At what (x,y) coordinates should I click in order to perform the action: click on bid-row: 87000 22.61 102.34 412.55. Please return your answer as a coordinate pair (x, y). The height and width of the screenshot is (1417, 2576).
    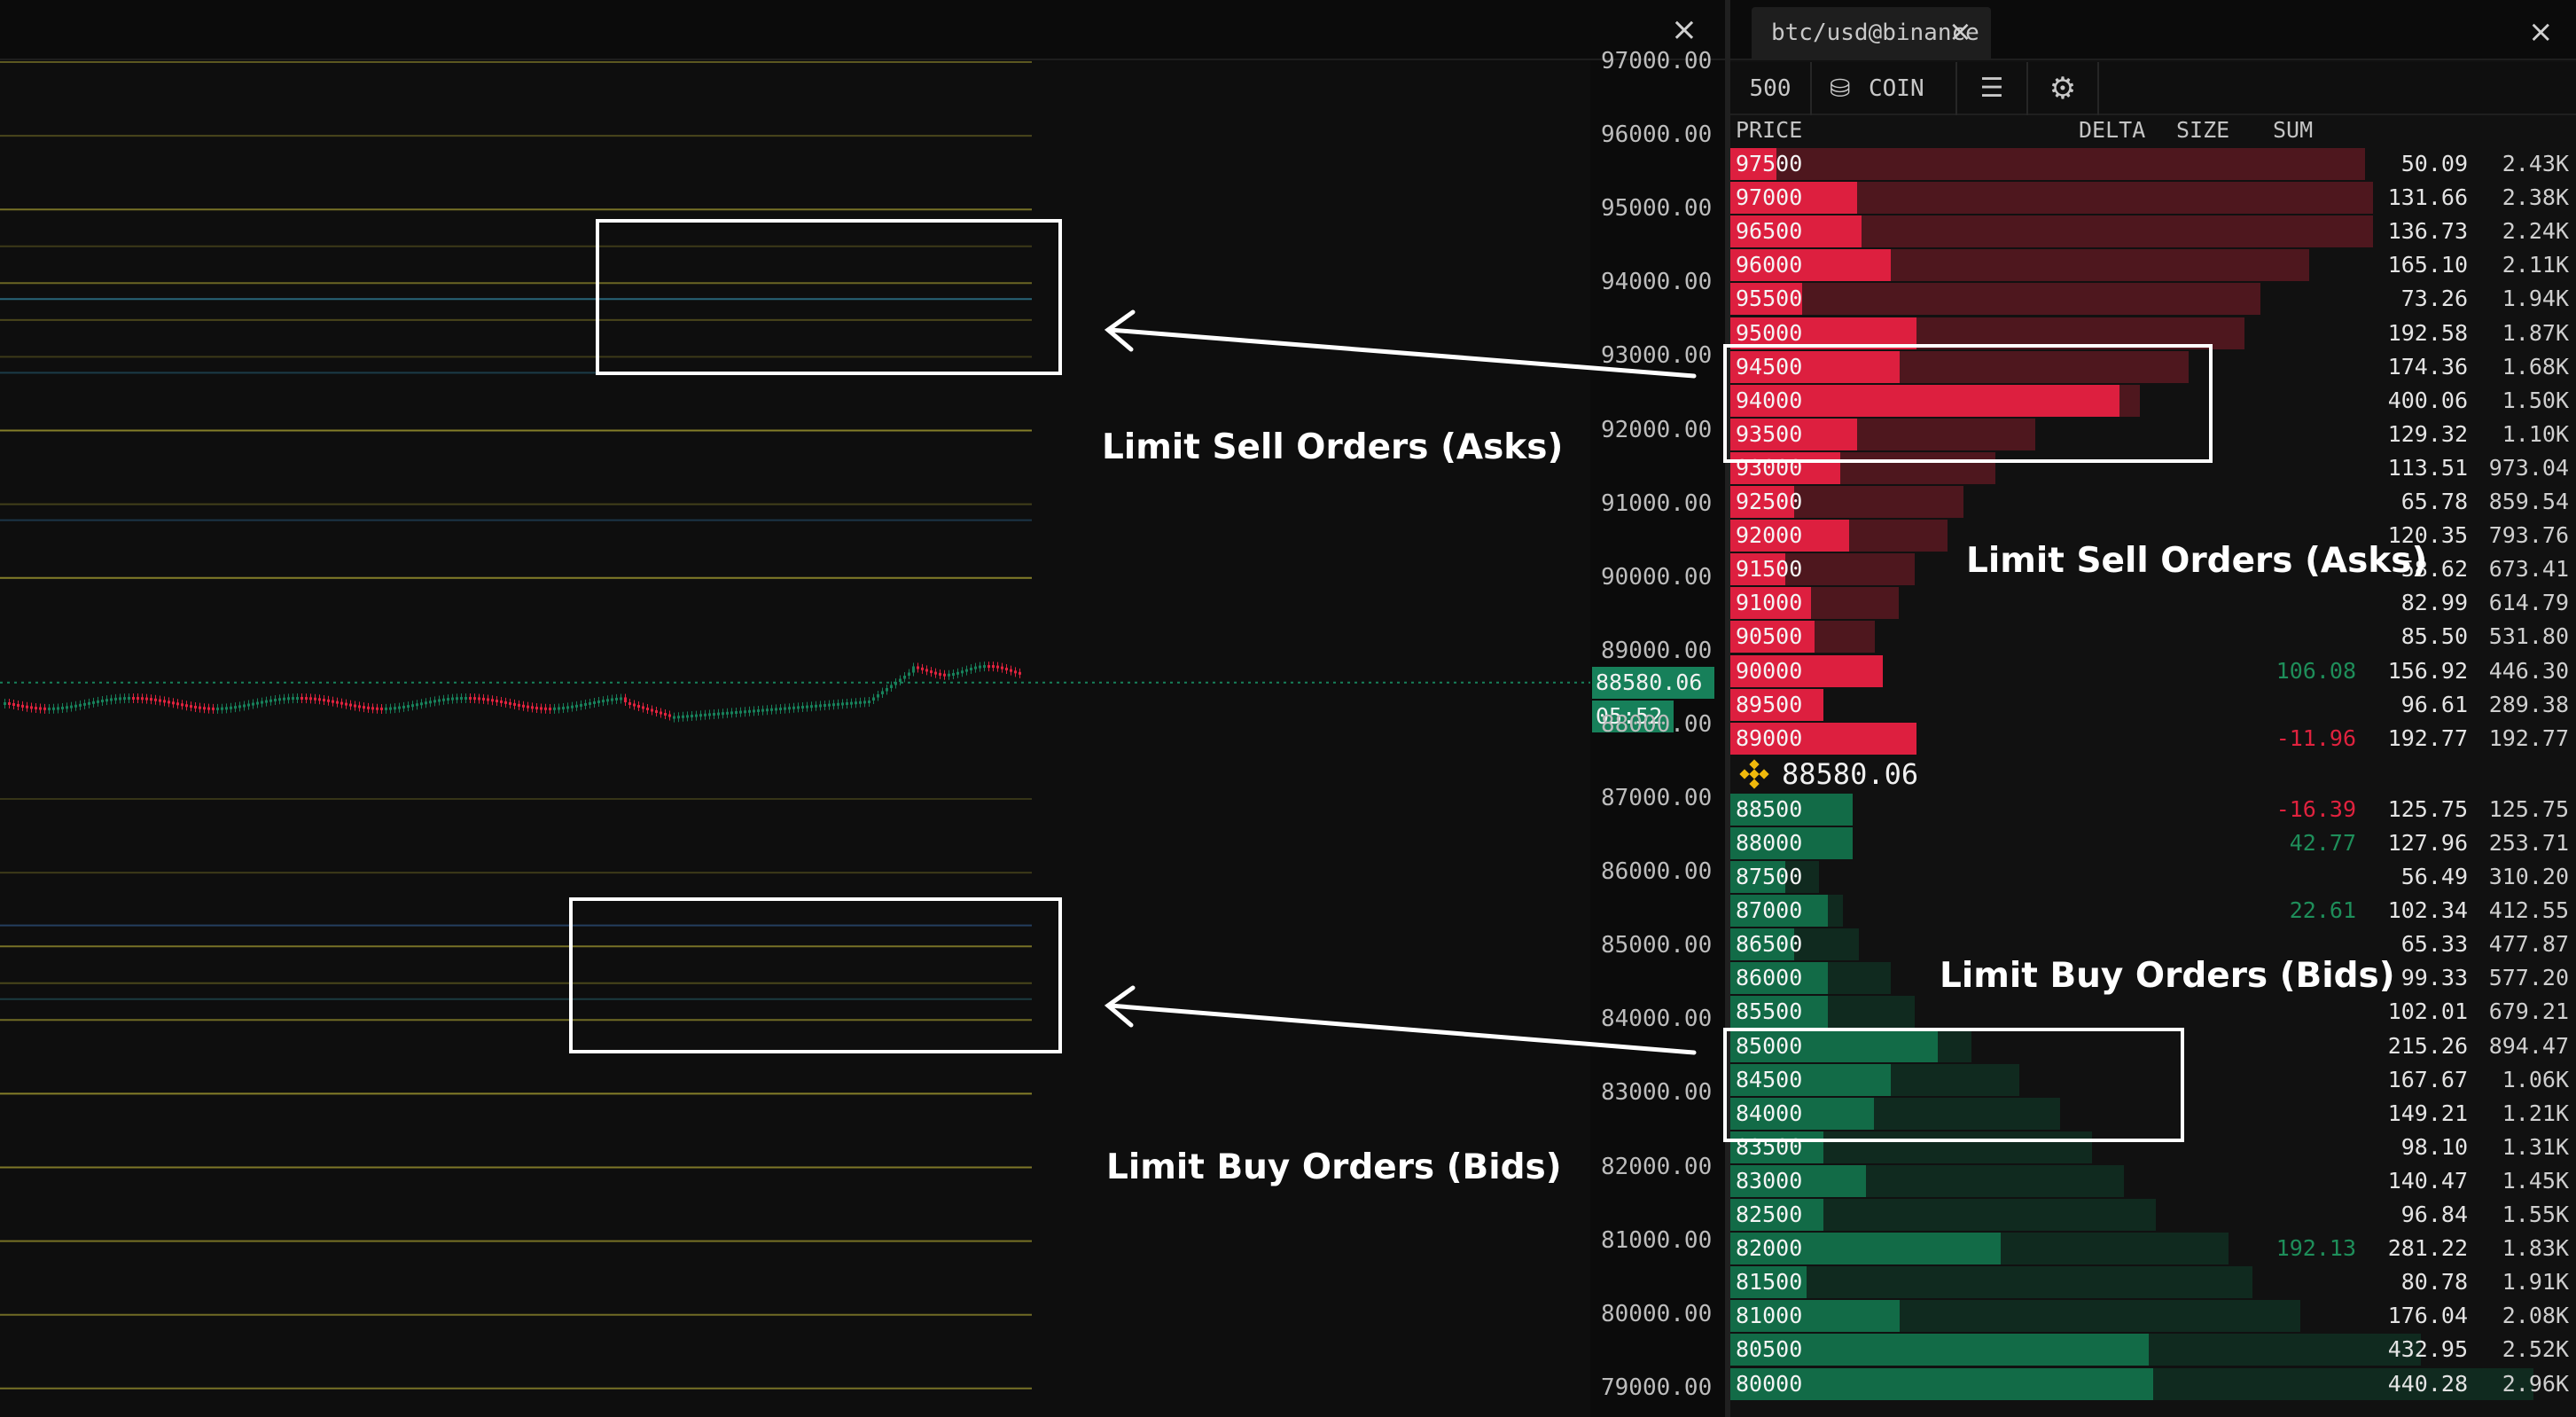
    Looking at the image, I should click on (2153, 911).